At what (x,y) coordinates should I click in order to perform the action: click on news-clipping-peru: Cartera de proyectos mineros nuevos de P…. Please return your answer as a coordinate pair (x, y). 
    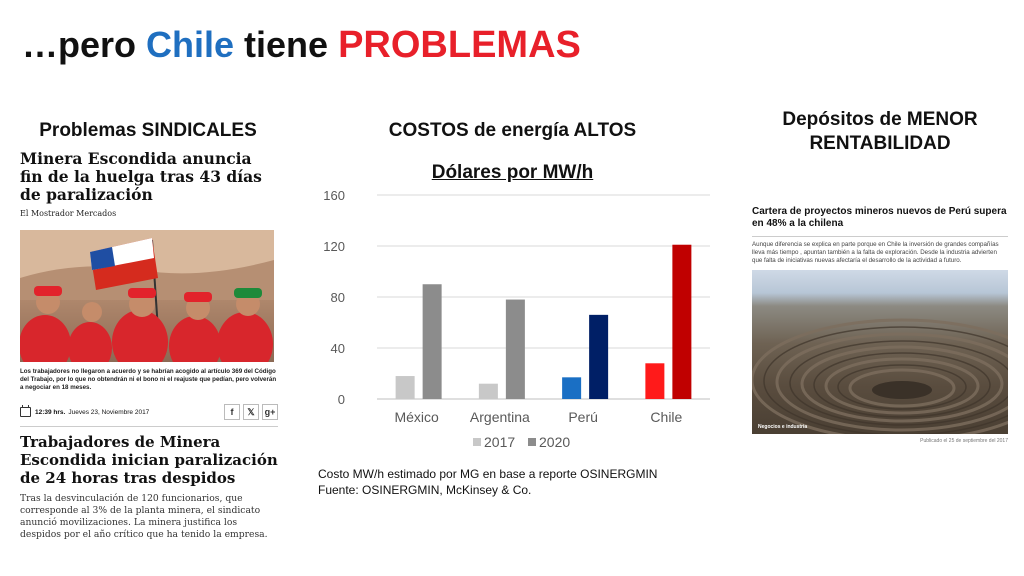
    Looking at the image, I should click on (880, 325).